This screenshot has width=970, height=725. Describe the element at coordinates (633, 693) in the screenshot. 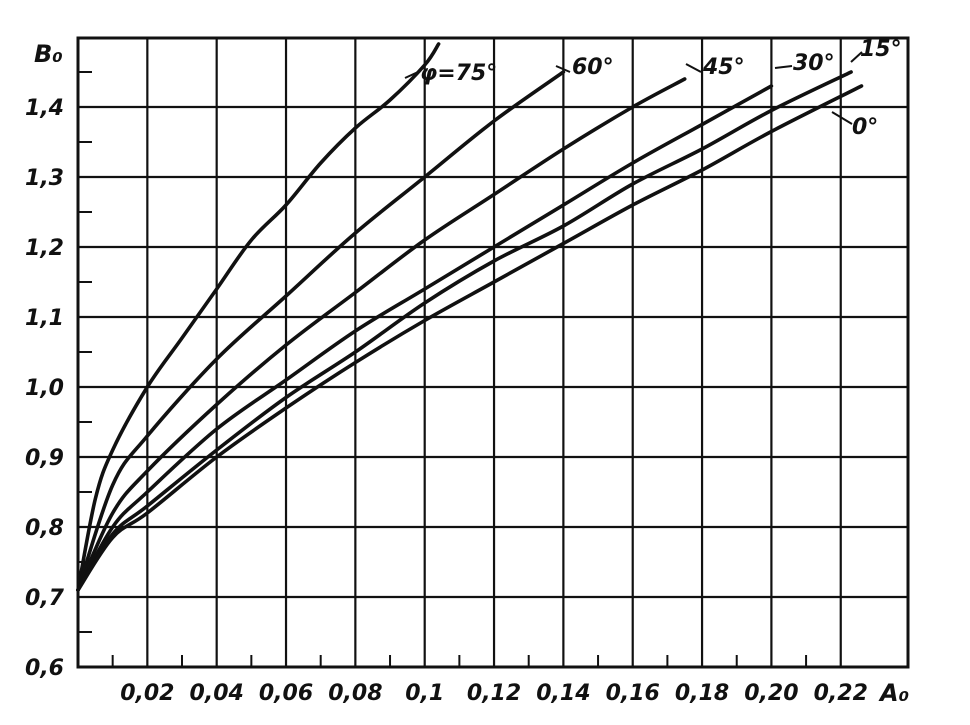

I see `x-tick-label: 0,16` at that location.